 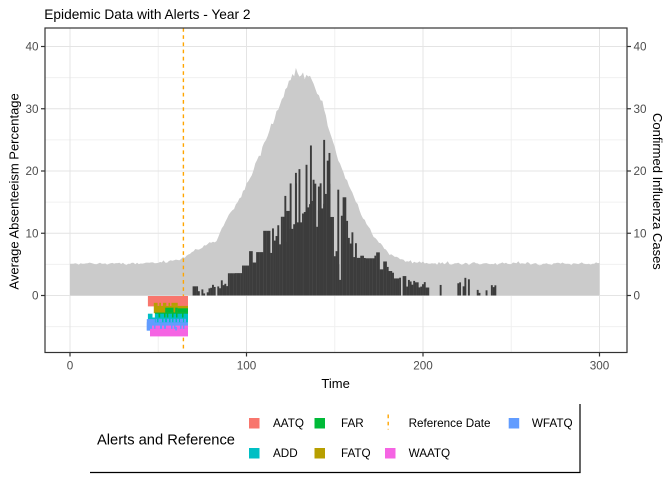 I want to click on svg-text: 300, so click(x=600, y=365).